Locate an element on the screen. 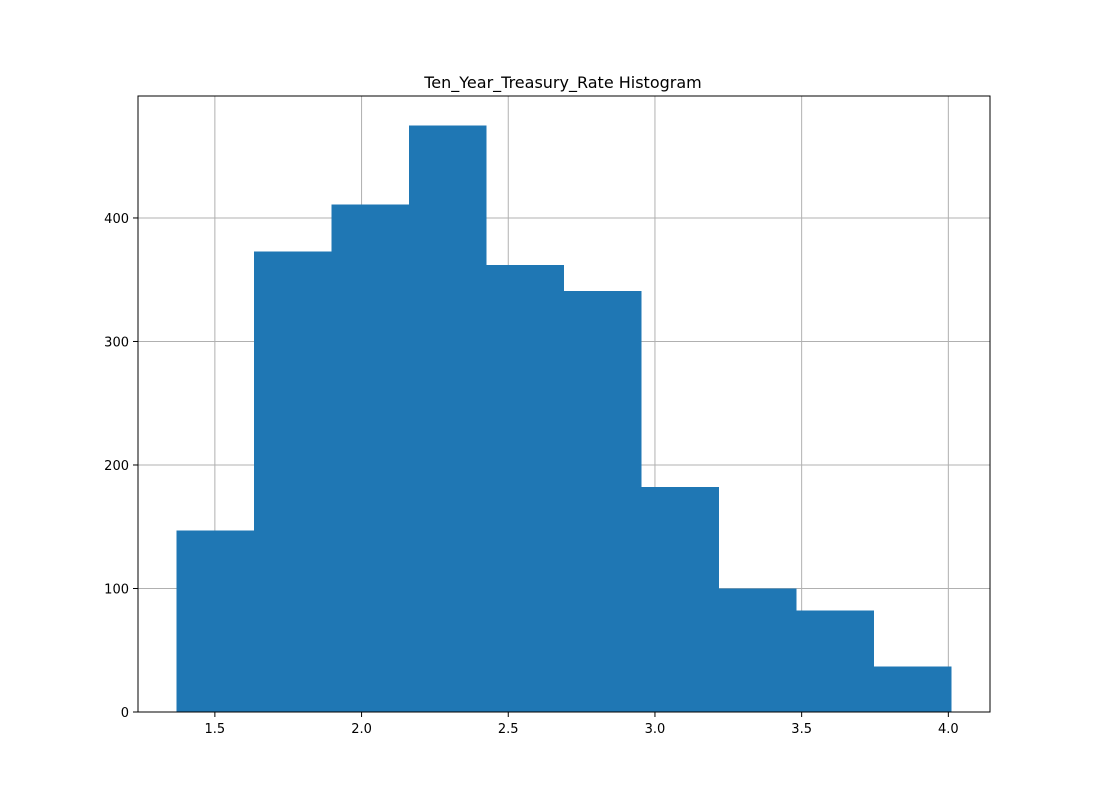 The image size is (1100, 800). chart-title: Ten_Year_Treasury_Rate Histogram is located at coordinates (562, 83).